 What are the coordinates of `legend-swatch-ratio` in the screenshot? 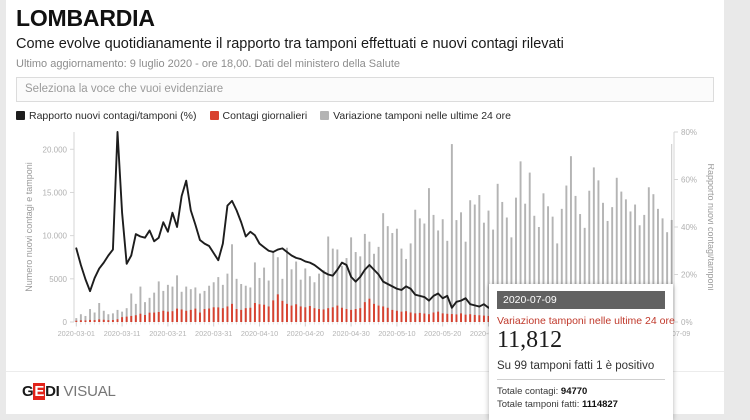 It's located at (20, 116).